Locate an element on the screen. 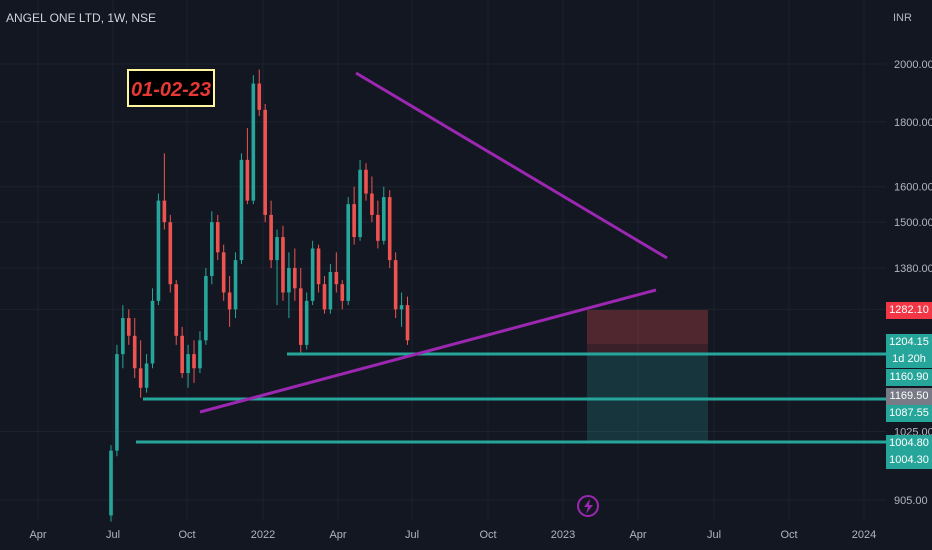 Image resolution: width=932 pixels, height=550 pixels. last-price-pill: 1282.10 is located at coordinates (909, 310).